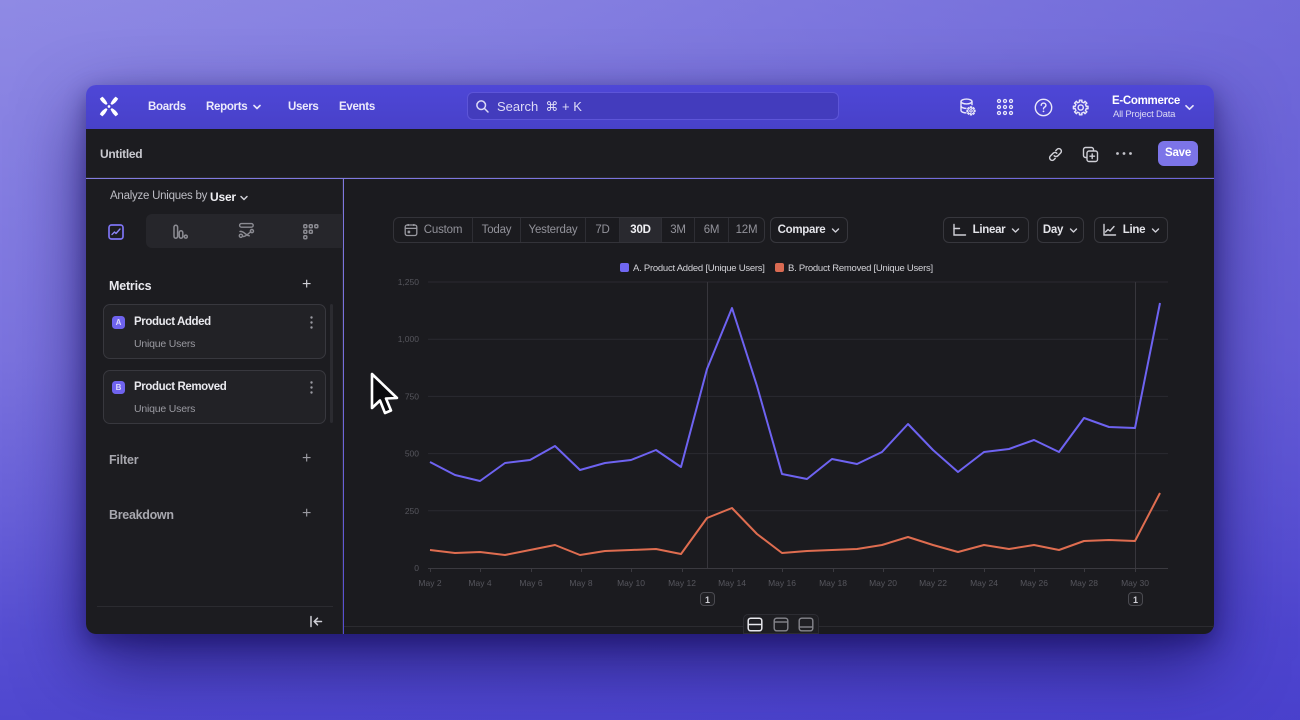 The width and height of the screenshot is (1300, 720). Describe the element at coordinates (883, 583) in the screenshot. I see `svg-text: May 20` at that location.